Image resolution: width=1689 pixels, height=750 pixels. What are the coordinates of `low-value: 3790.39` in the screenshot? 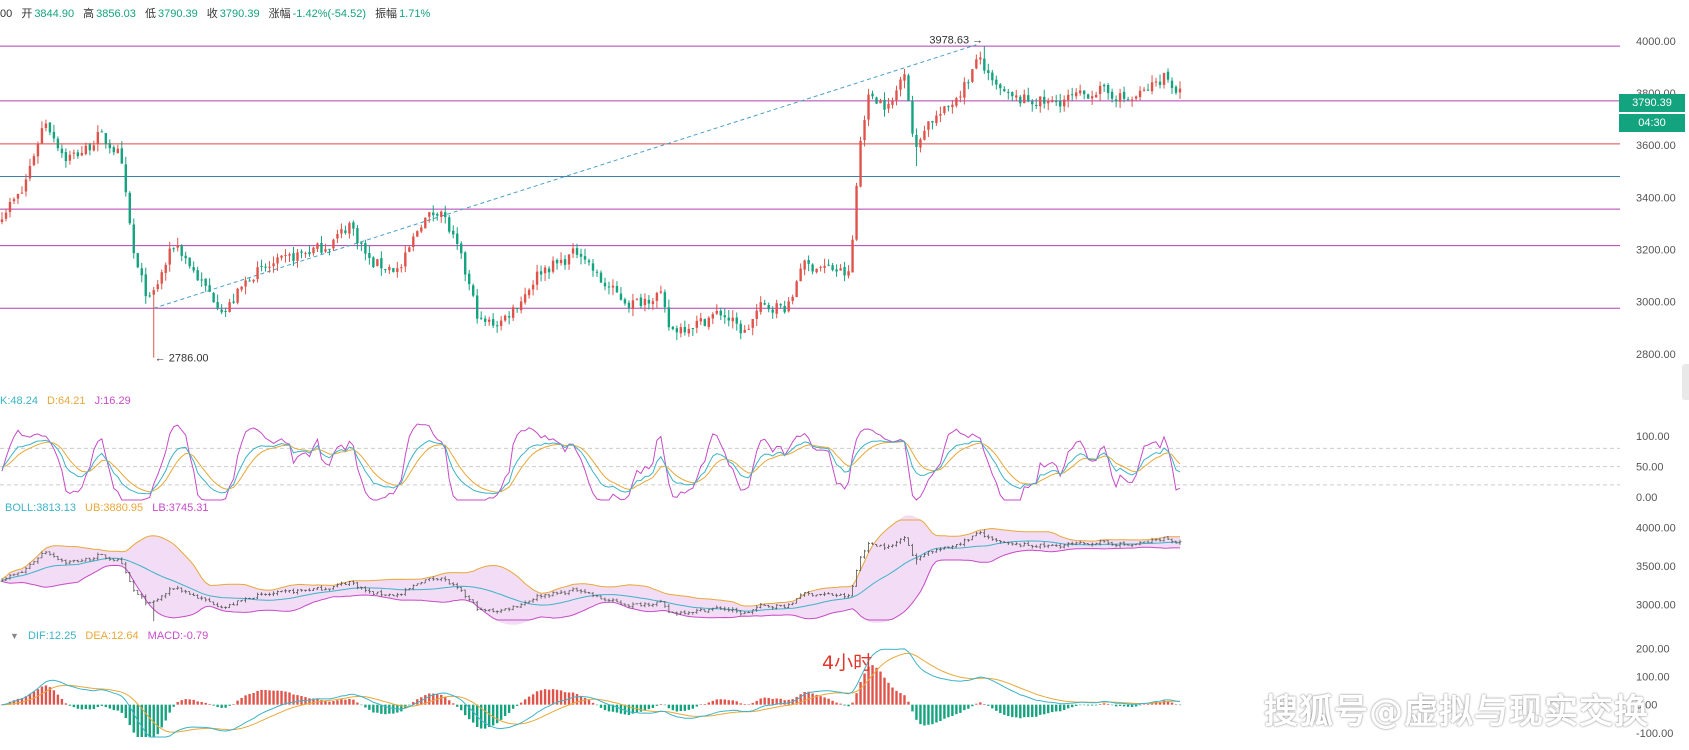 It's located at (177, 14).